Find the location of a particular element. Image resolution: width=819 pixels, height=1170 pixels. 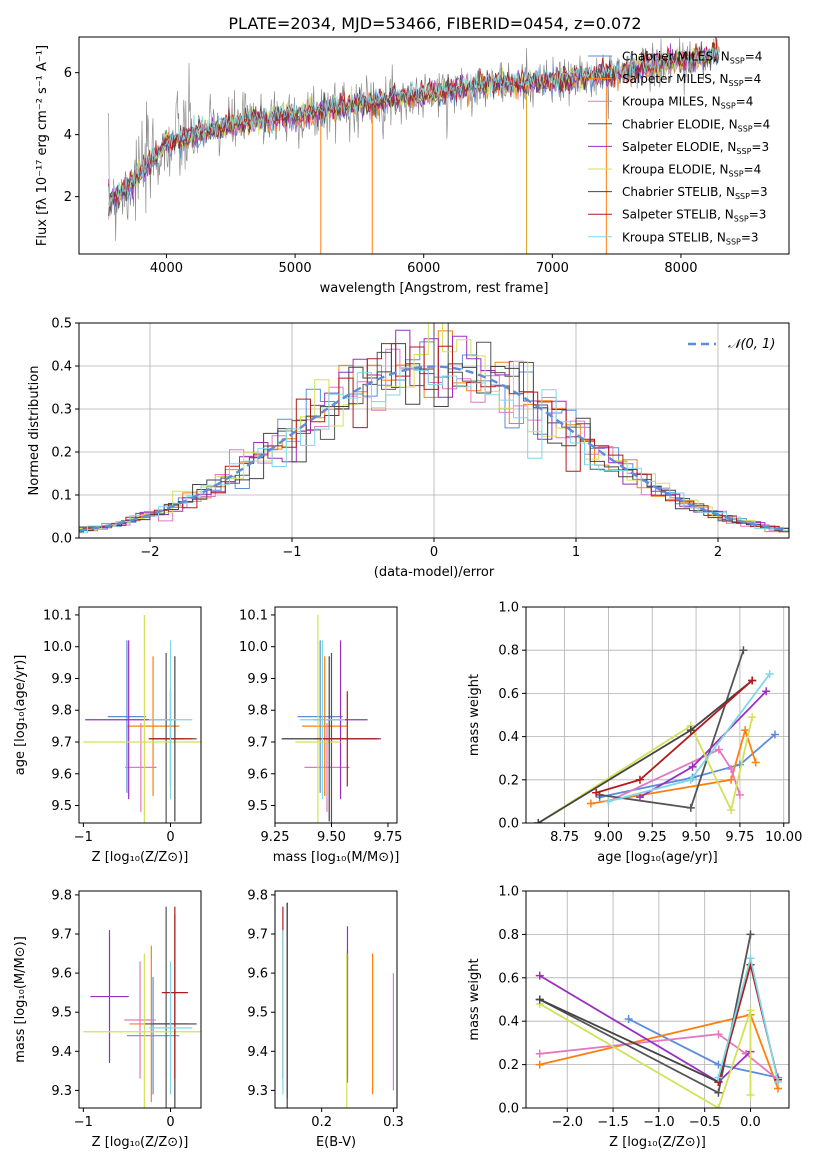

x-axis-label: (data-model)/error is located at coordinates (434, 572).